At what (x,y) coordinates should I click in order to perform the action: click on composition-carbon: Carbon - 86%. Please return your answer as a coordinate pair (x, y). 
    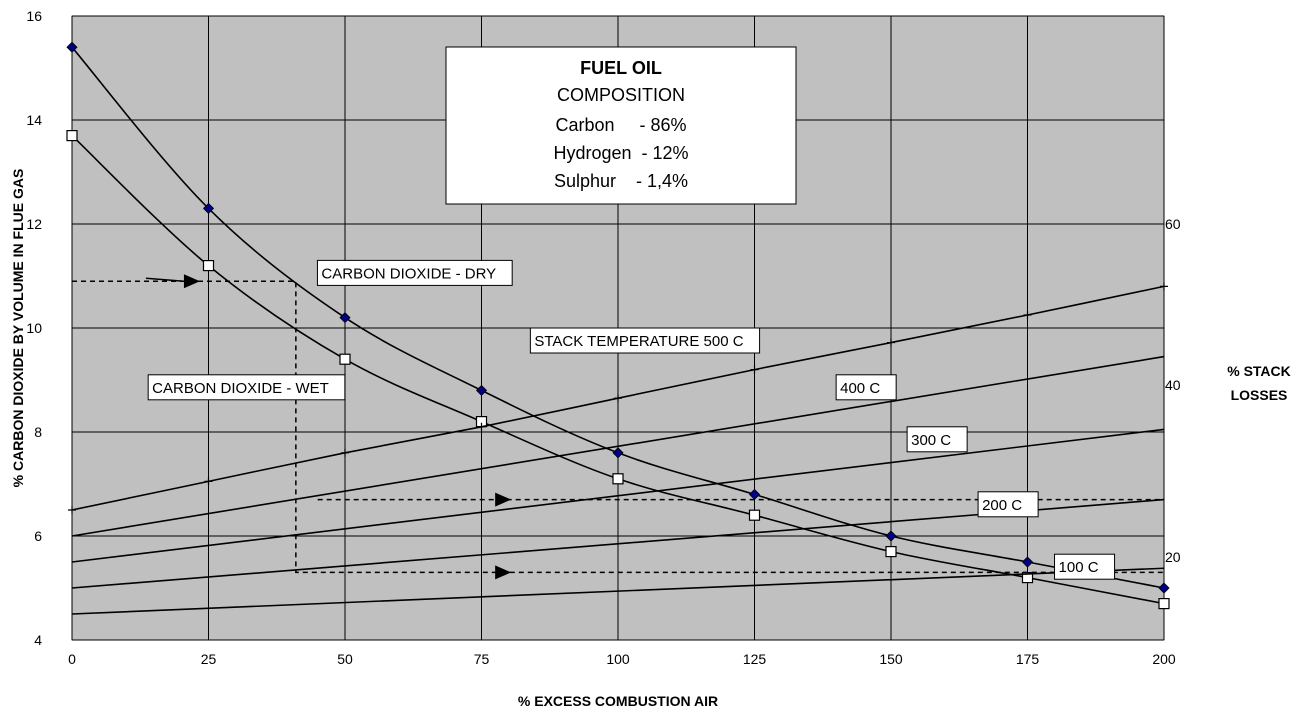
    Looking at the image, I should click on (620, 125).